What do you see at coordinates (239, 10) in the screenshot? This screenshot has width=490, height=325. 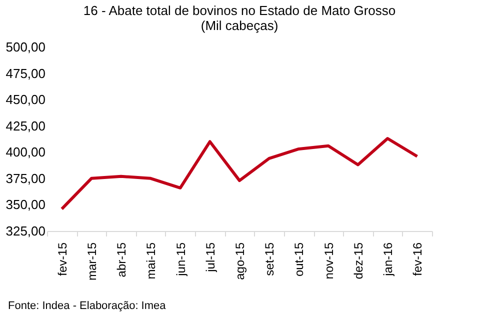 I see `text: 16 - Abate total de bovinos no Estado de Mato Grosso` at bounding box center [239, 10].